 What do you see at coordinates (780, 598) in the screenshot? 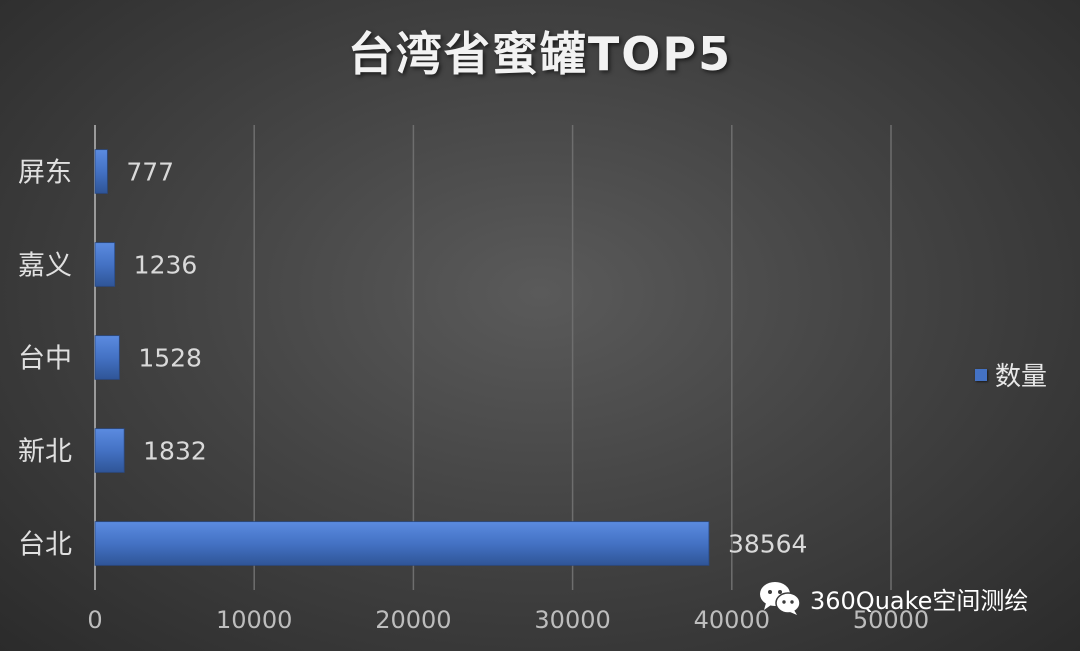
I see `wechat-icon` at bounding box center [780, 598].